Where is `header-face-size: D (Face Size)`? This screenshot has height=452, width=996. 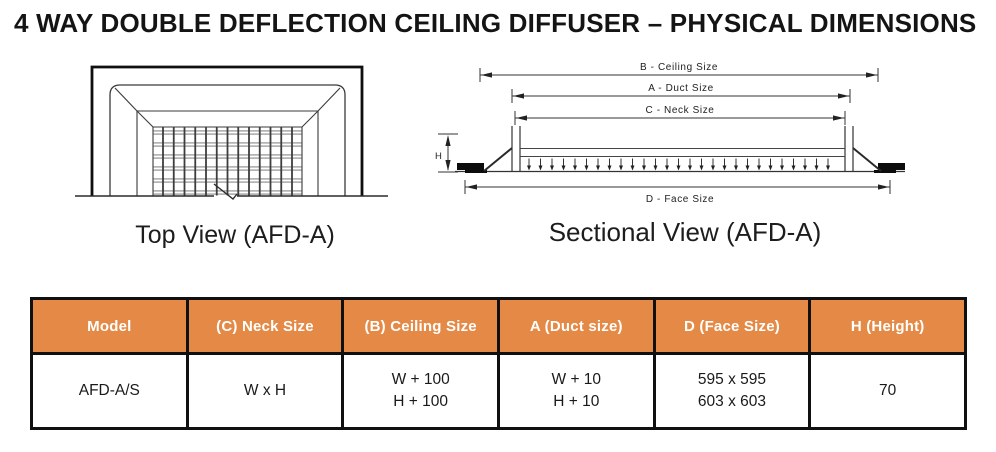
header-face-size: D (Face Size) is located at coordinates (732, 326).